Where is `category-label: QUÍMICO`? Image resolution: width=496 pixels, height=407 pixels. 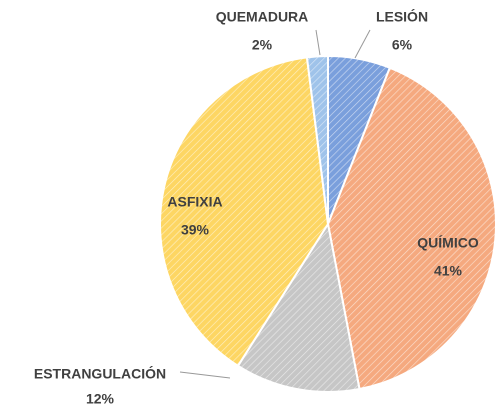 category-label: QUÍMICO is located at coordinates (448, 243).